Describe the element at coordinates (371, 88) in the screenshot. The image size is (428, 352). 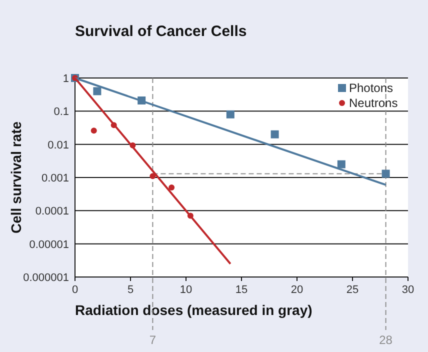
I see `legend-label: Photons` at that location.